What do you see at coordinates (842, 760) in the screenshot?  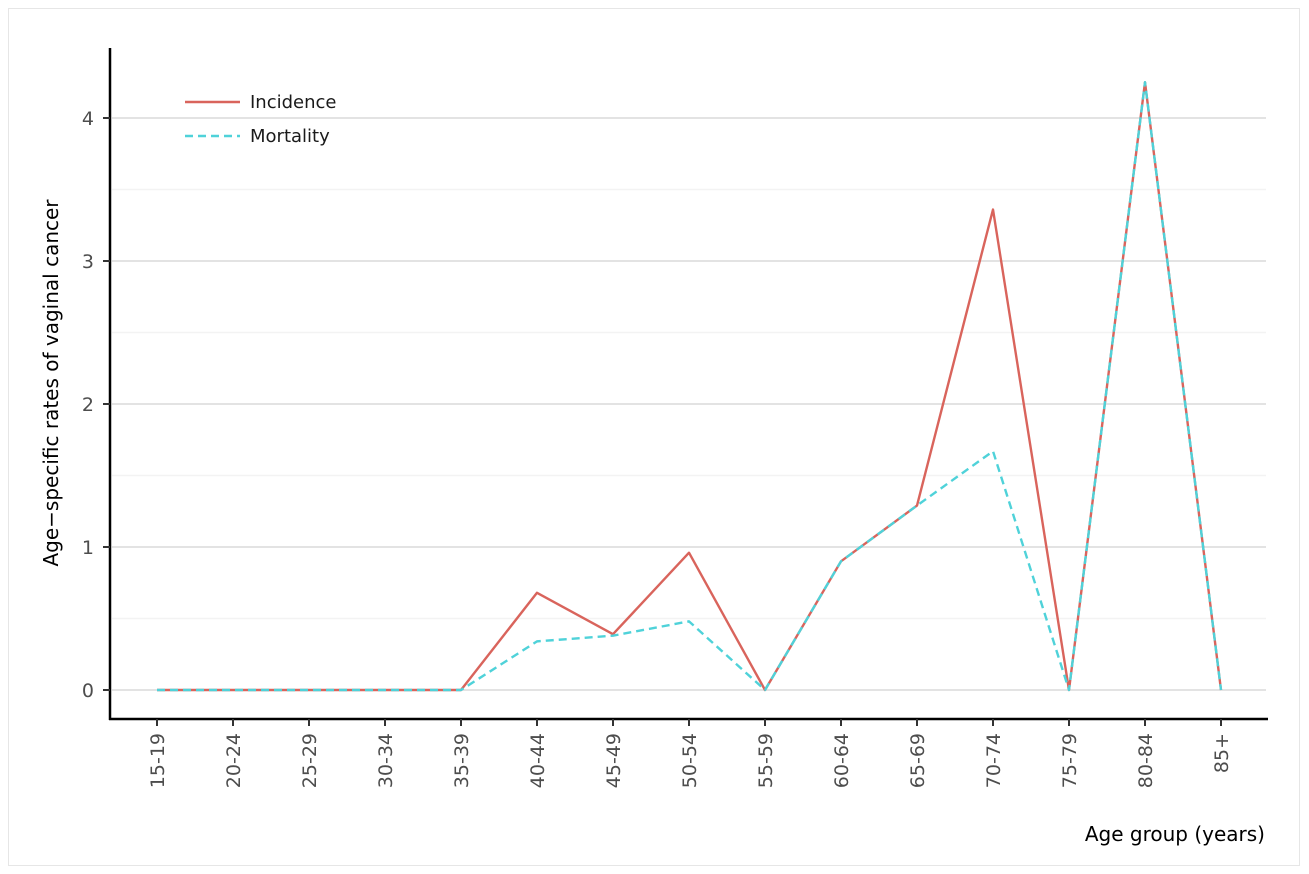 I see `x-tick-label: 60-64` at bounding box center [842, 760].